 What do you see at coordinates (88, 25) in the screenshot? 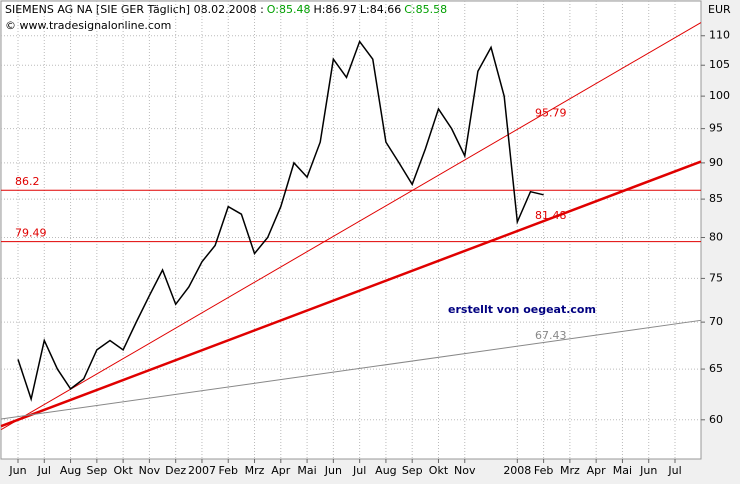
I see `subtitle: © www.tradesignalonline.com` at bounding box center [88, 25].